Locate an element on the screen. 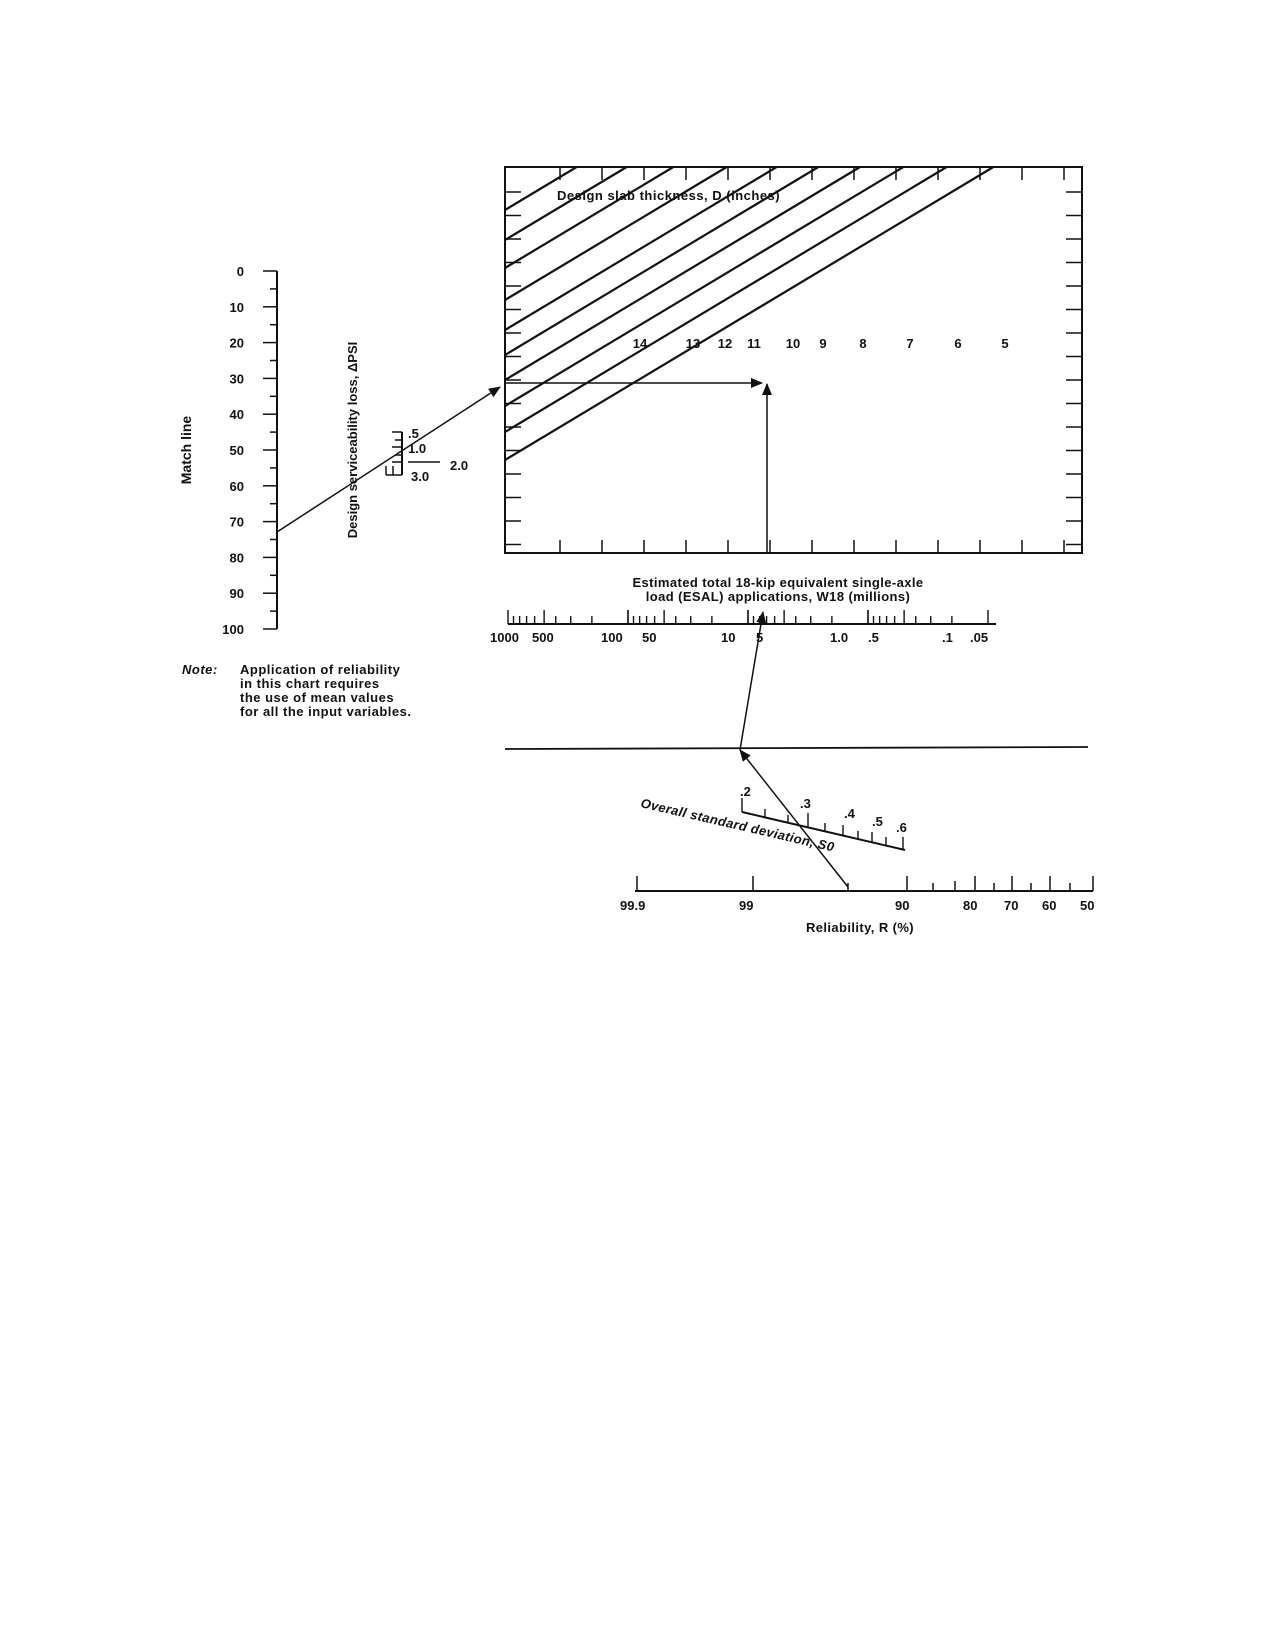 The height and width of the screenshot is (1650, 1275). match-line-tick-label-0: 0 is located at coordinates (240, 271).